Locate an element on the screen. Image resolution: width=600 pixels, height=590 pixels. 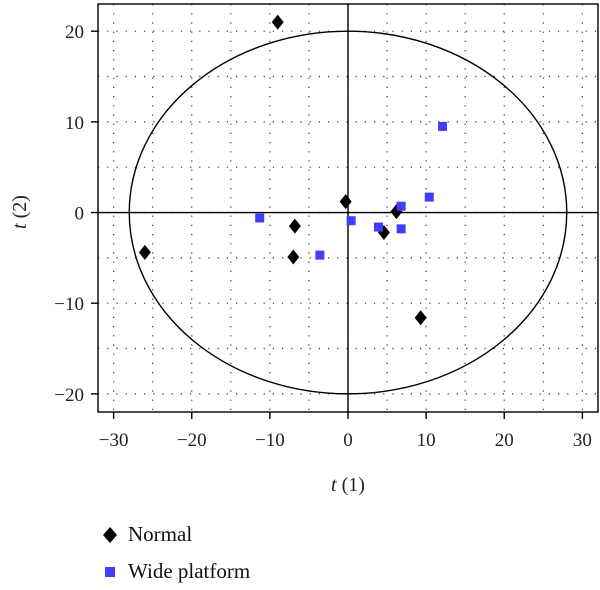
y-tick-label: 10 is located at coordinates (74, 123).